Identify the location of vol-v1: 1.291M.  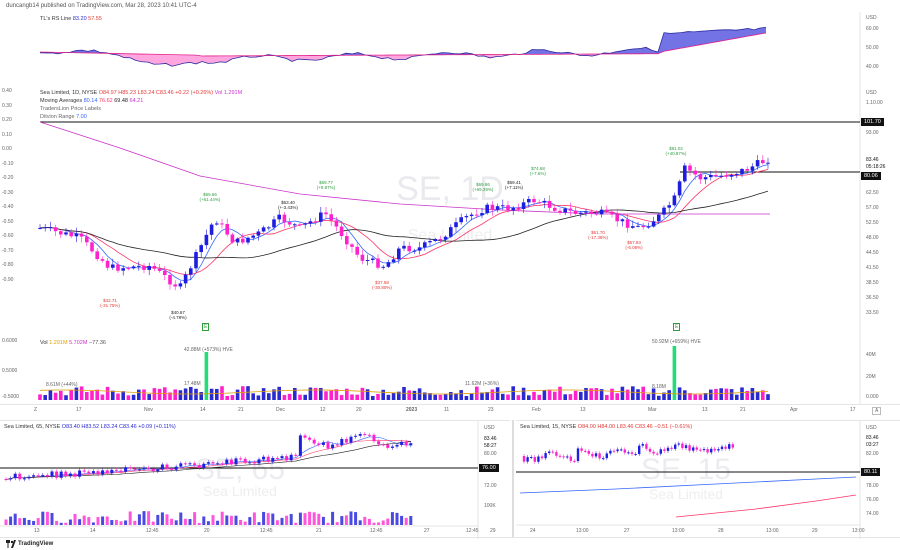
(58, 343).